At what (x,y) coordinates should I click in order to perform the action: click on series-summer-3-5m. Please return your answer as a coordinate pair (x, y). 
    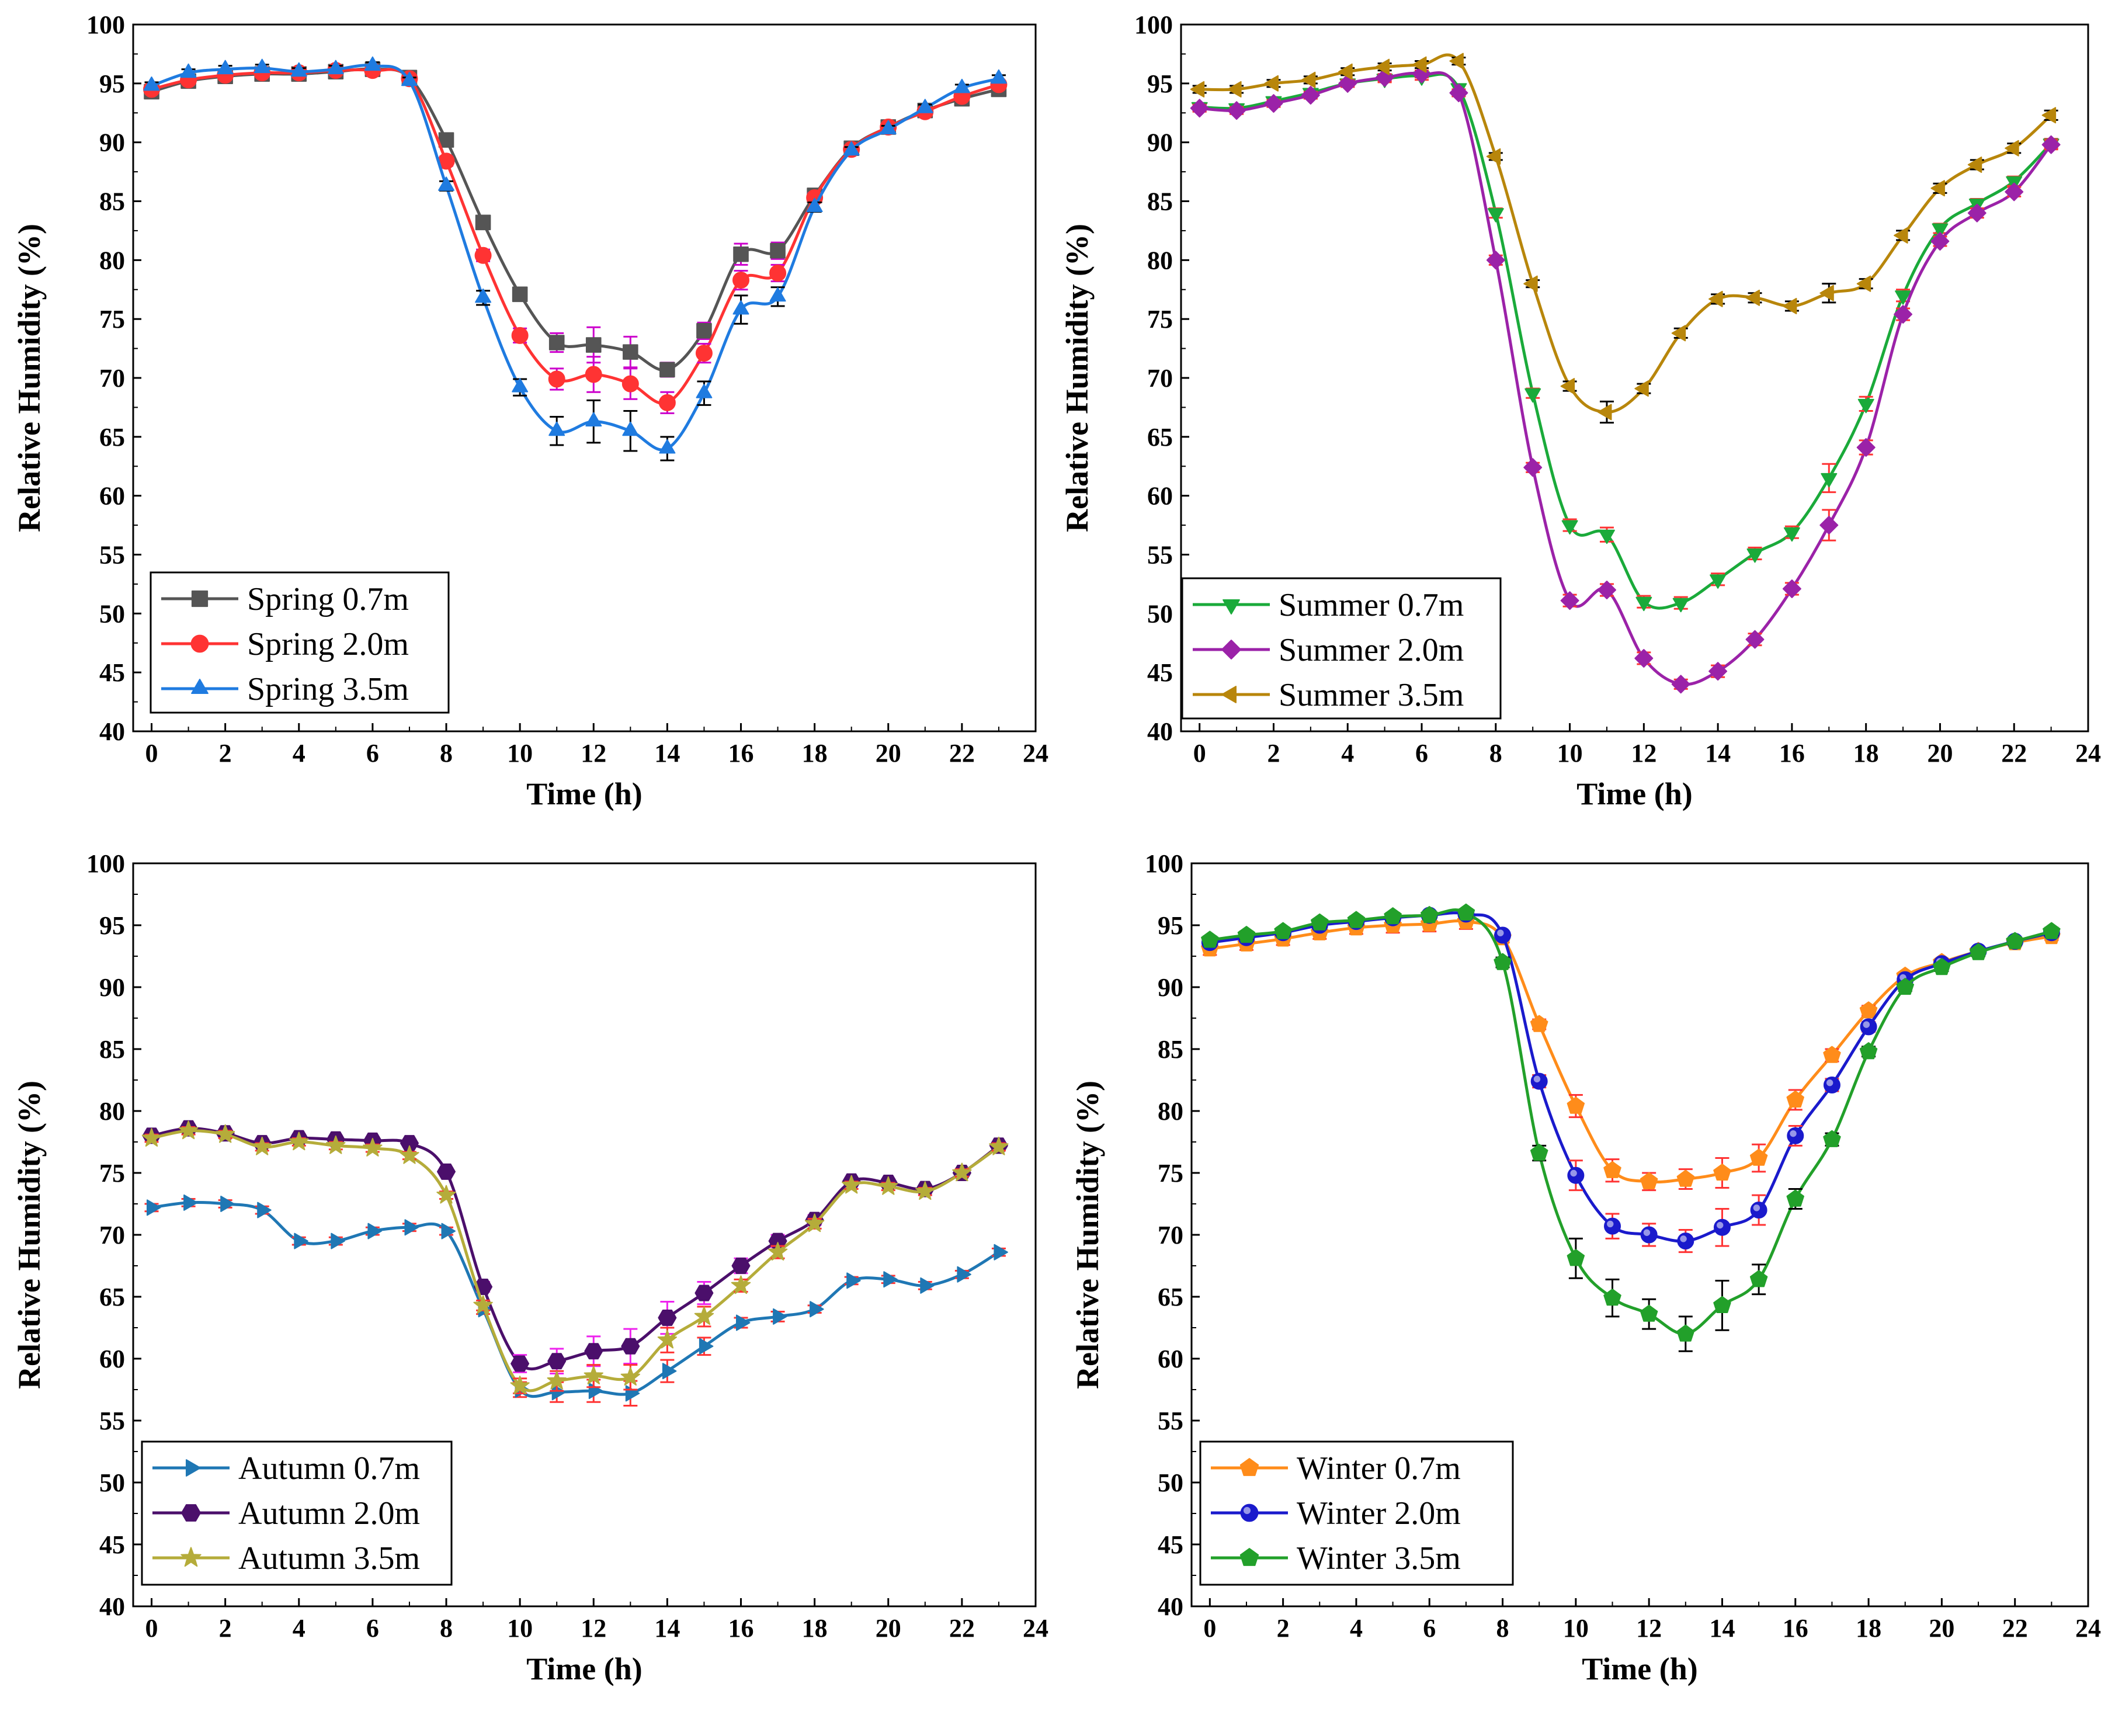
    Looking at the image, I should click on (1624, 239).